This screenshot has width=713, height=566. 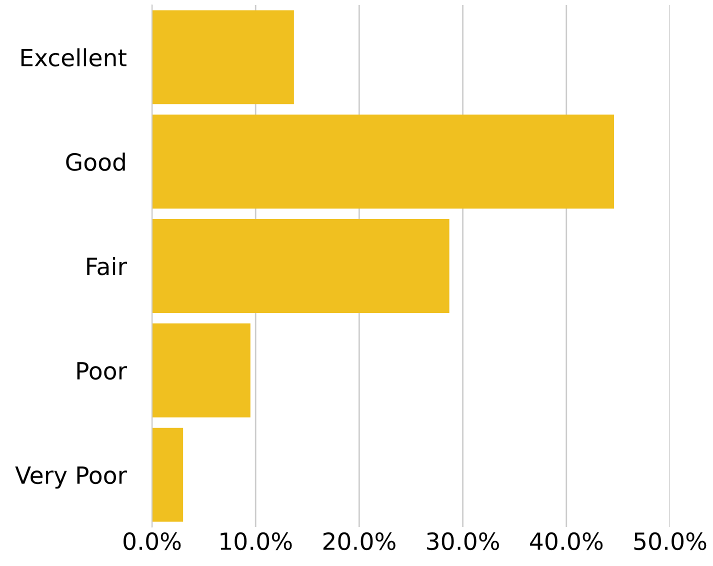 I want to click on x-tick-label: 20.0%, so click(x=359, y=541).